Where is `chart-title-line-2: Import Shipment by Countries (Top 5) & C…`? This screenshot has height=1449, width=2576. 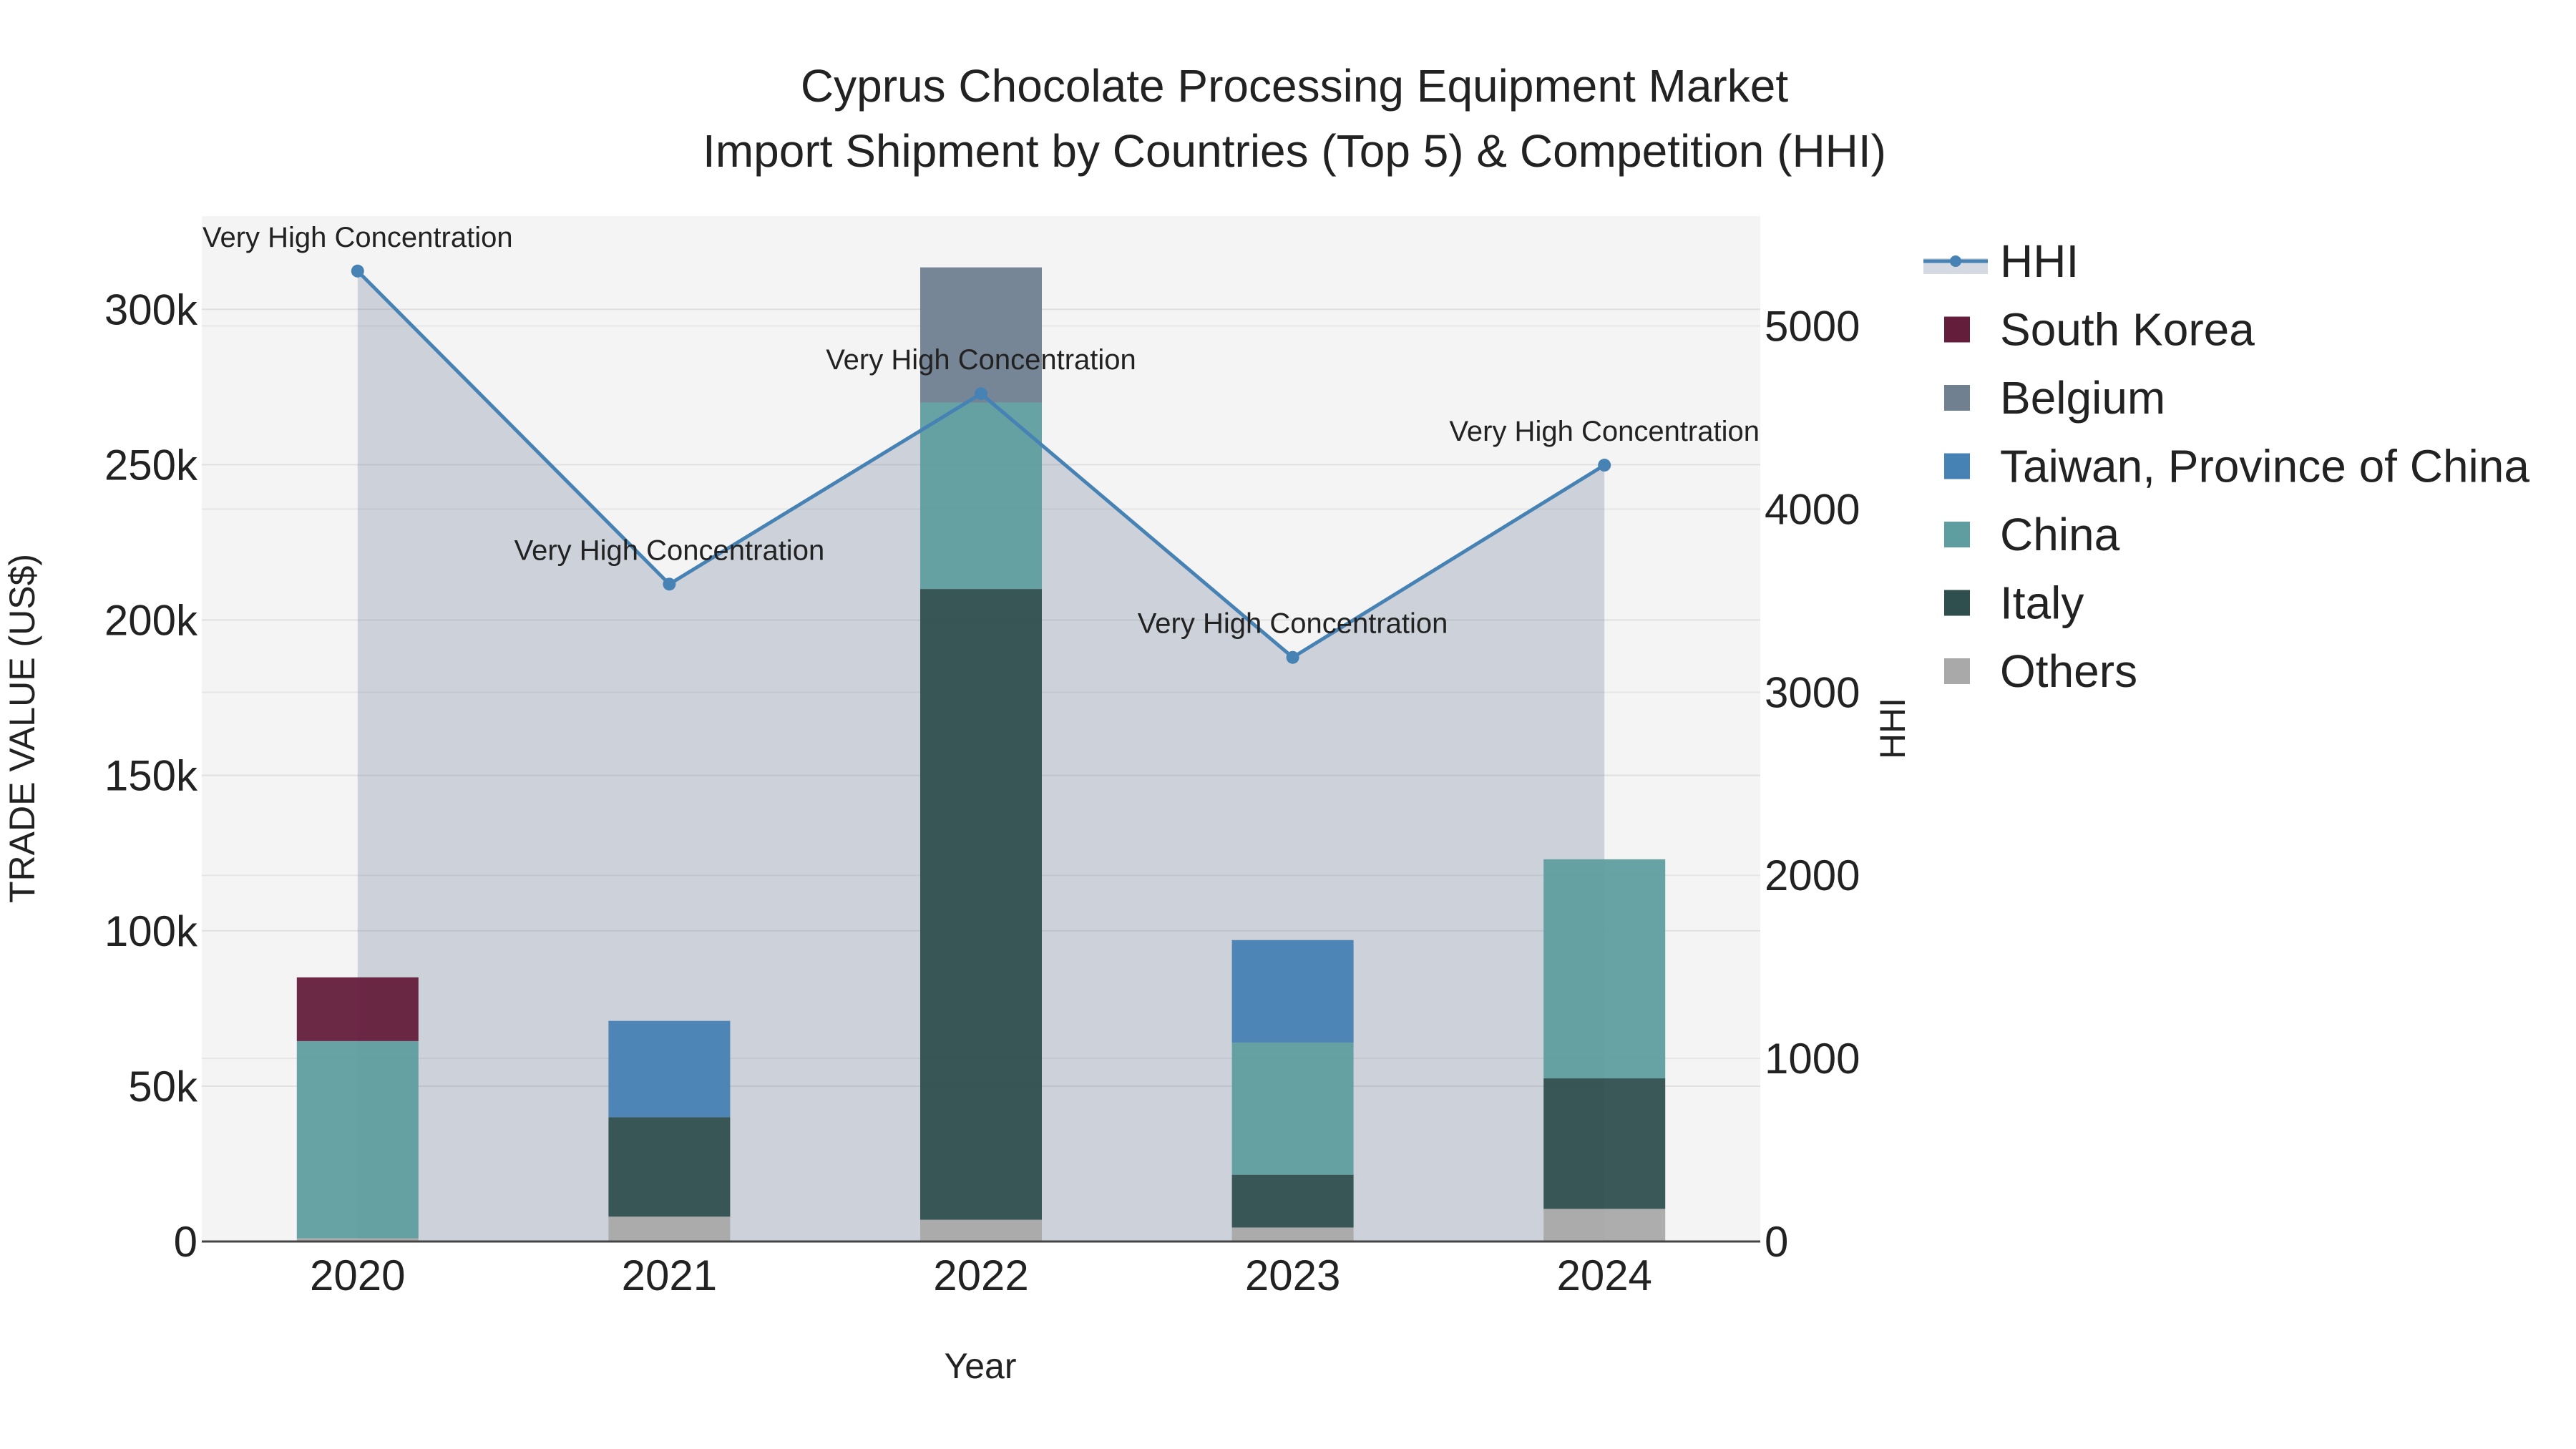 chart-title-line-2: Import Shipment by Countries (Top 5) & C… is located at coordinates (1294, 151).